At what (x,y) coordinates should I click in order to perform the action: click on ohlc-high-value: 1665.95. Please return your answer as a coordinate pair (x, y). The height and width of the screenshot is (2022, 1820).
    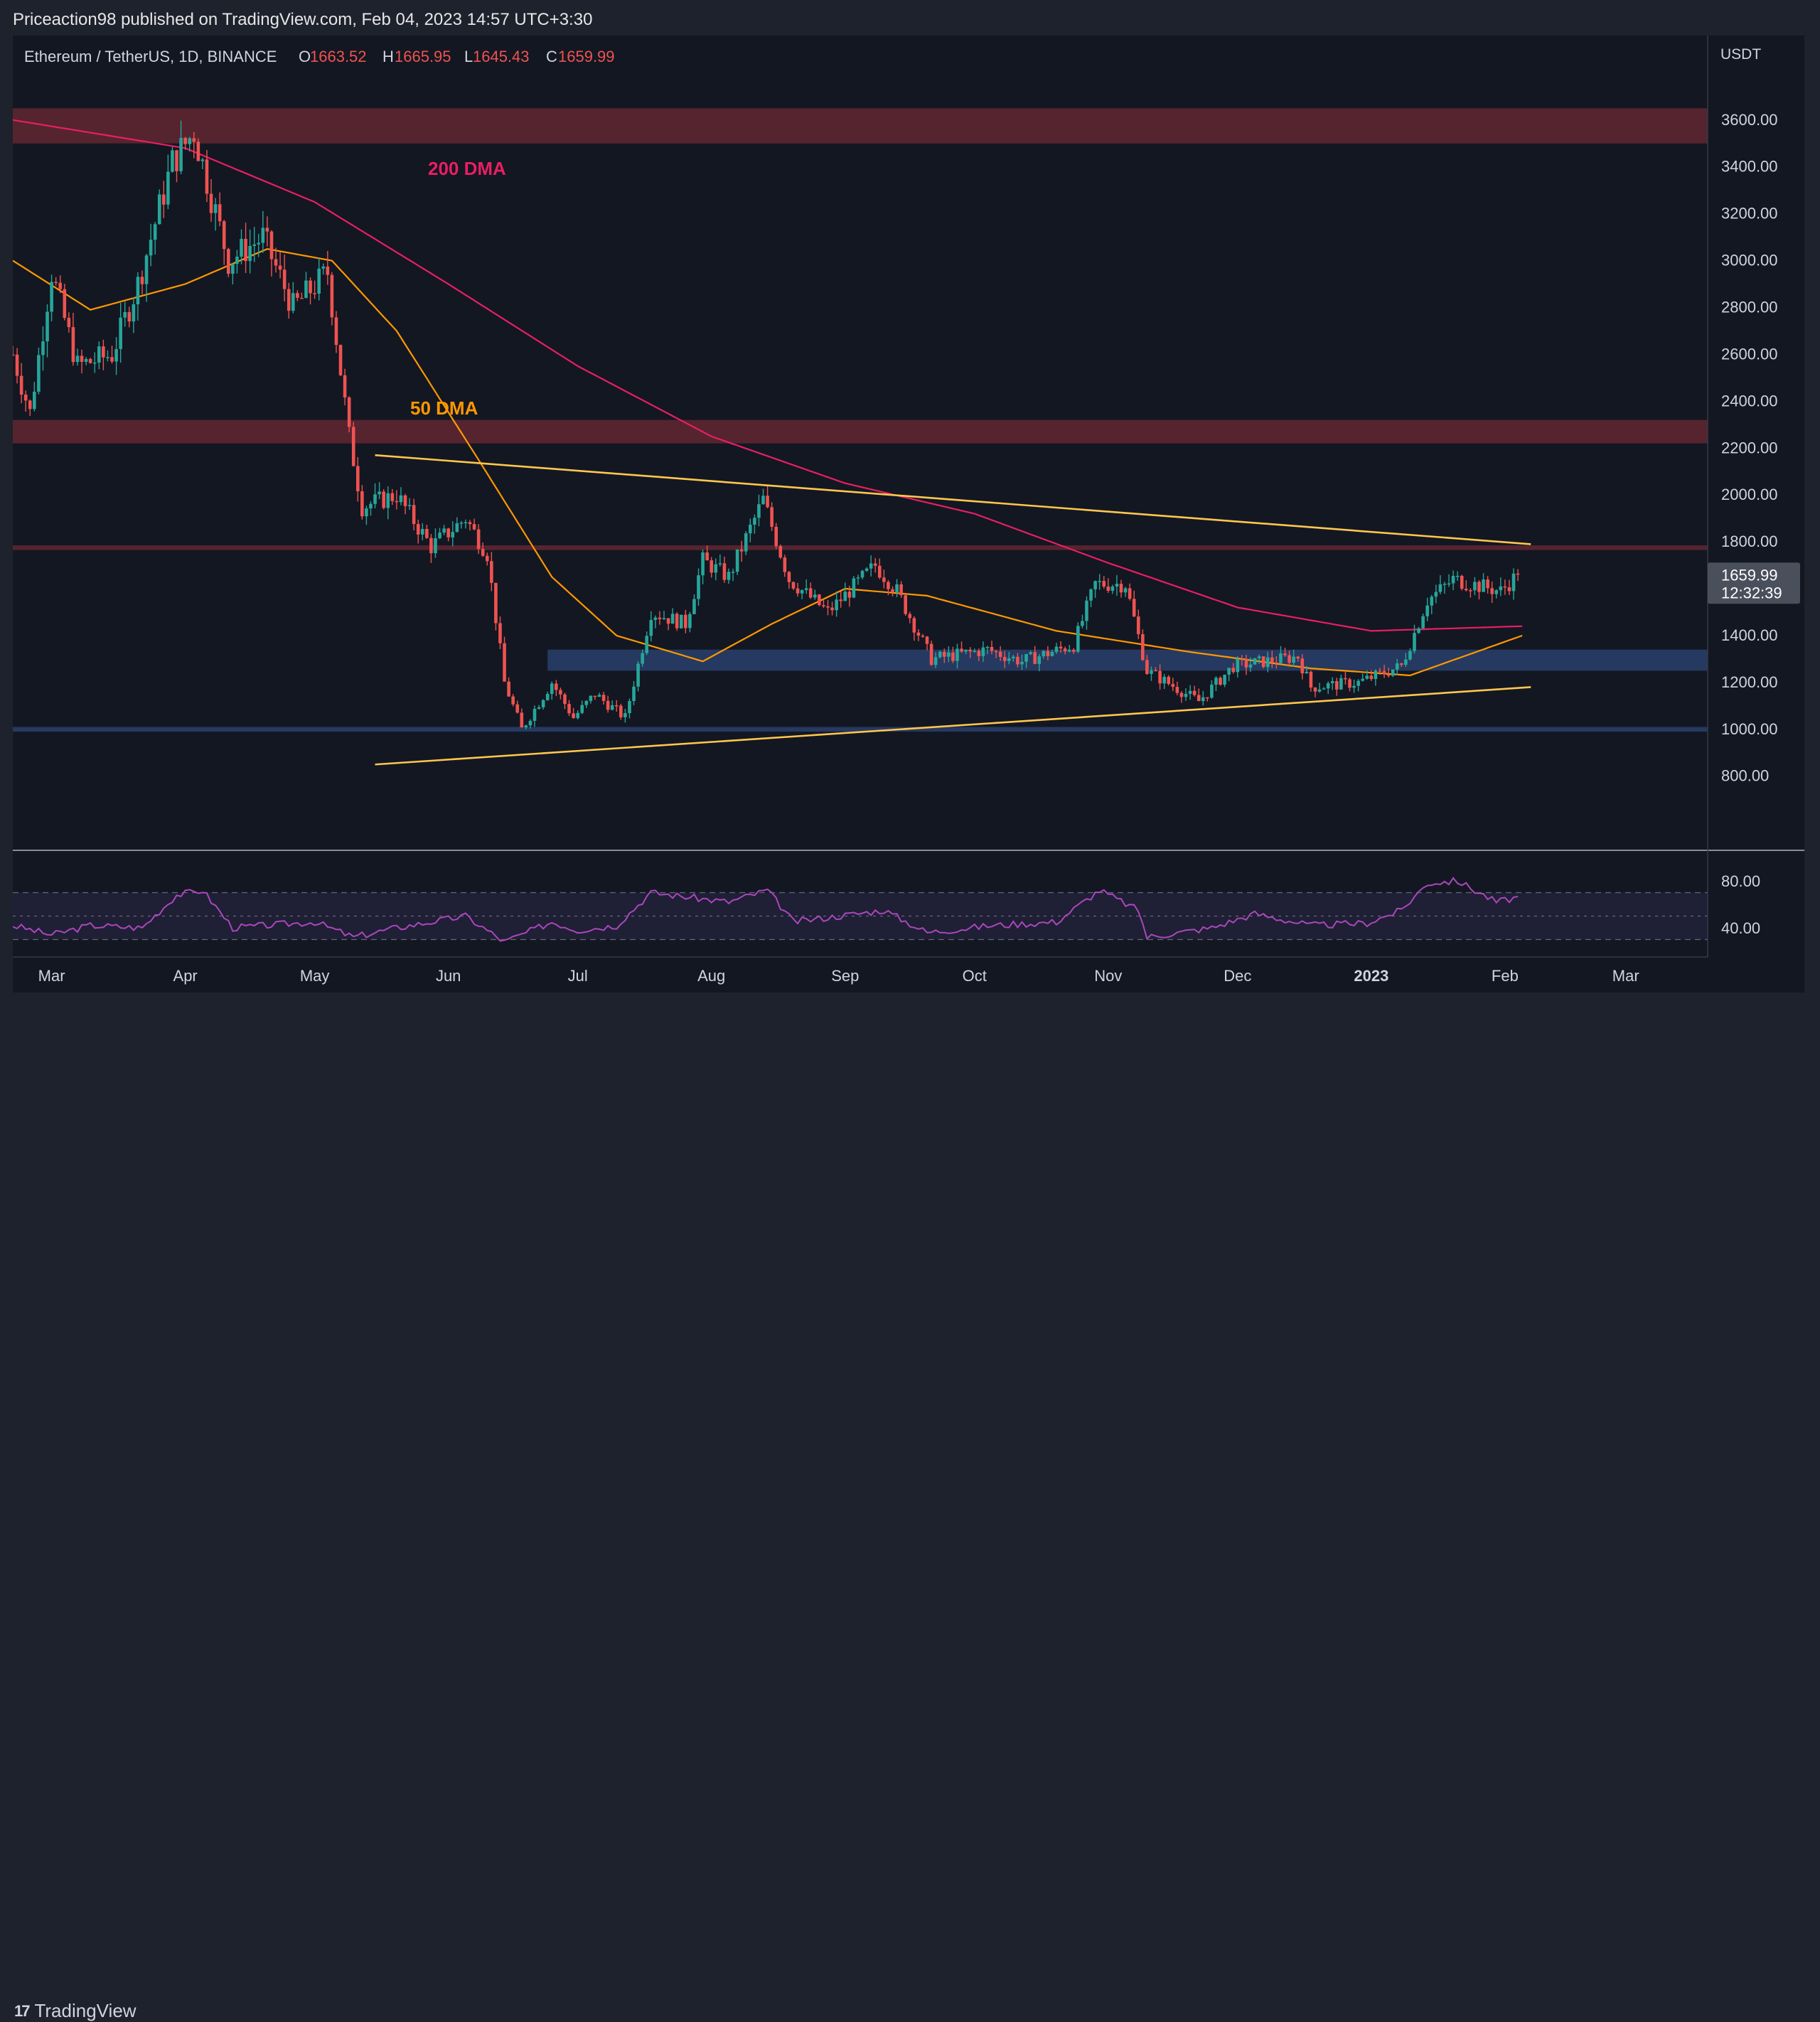
    Looking at the image, I should click on (423, 56).